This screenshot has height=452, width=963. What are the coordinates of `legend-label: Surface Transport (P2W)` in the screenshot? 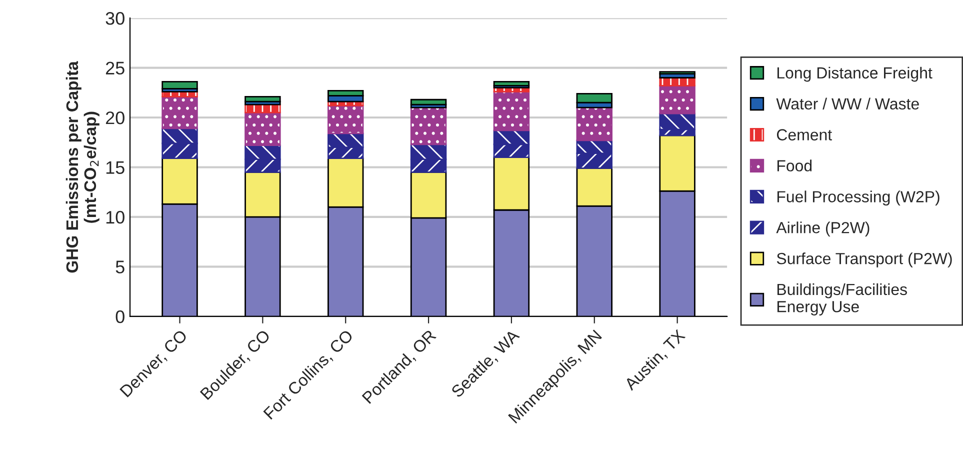 It's located at (864, 260).